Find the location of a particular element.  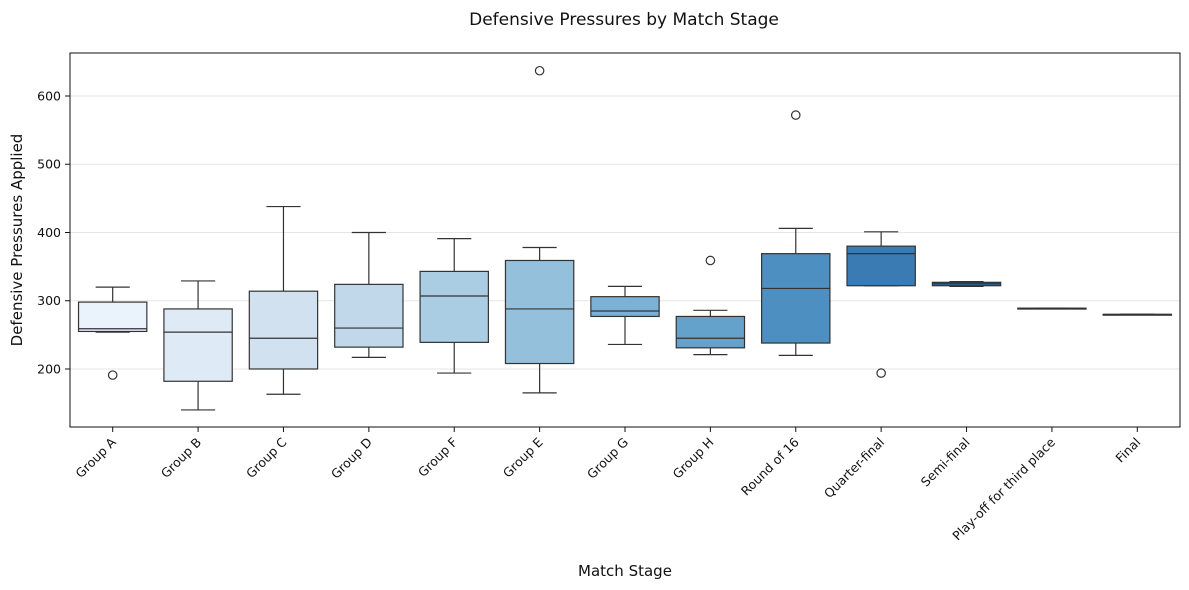

x-tick-label: Group E is located at coordinates (523, 457).